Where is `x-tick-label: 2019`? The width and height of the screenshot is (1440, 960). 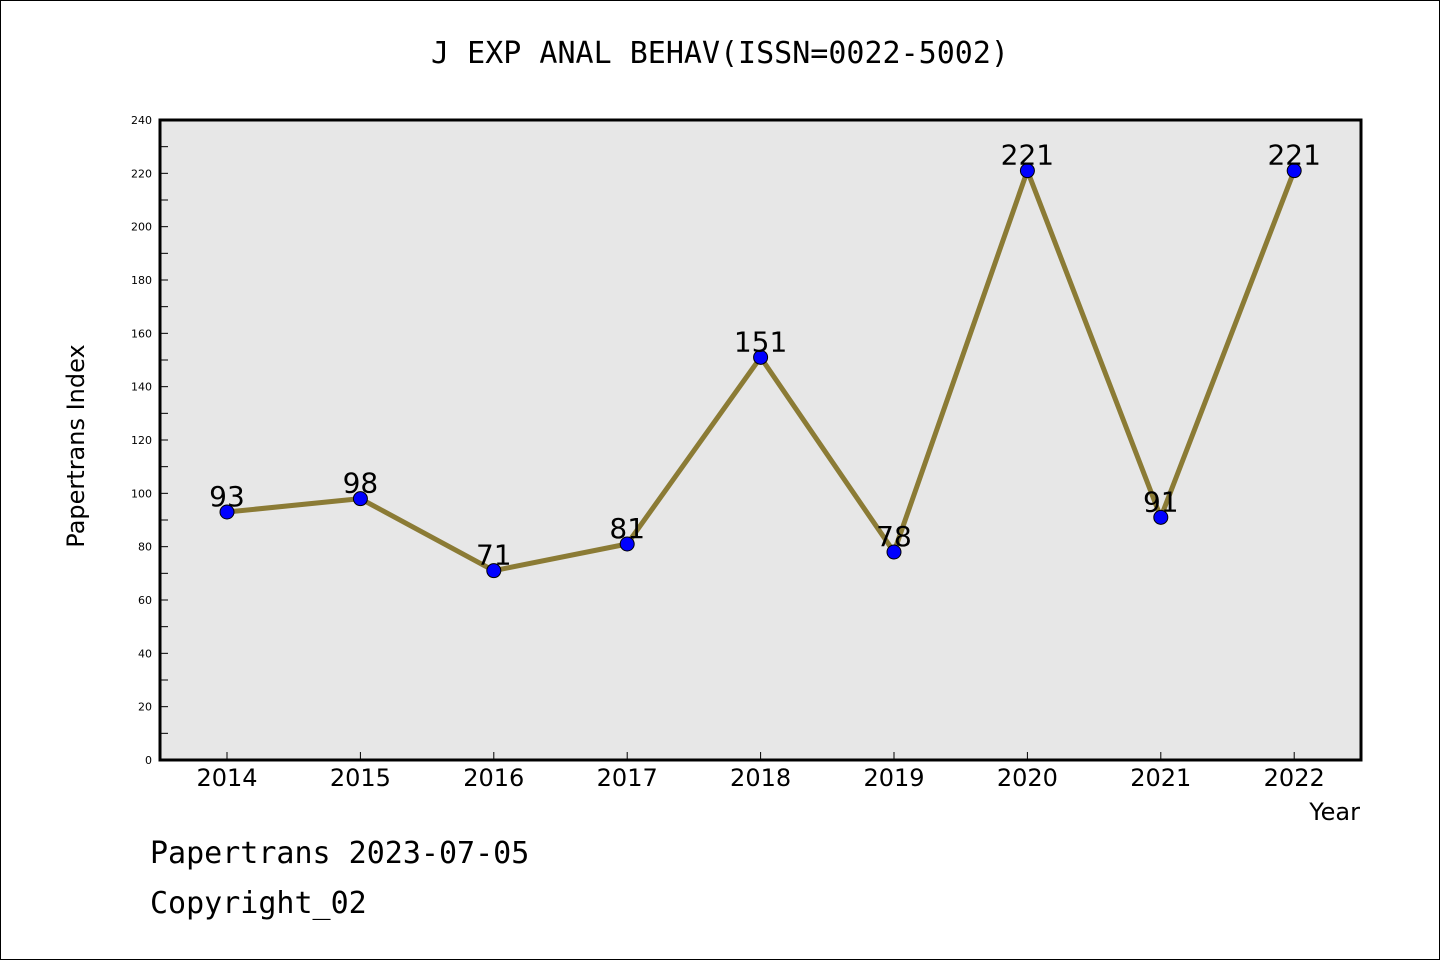 x-tick-label: 2019 is located at coordinates (893, 778).